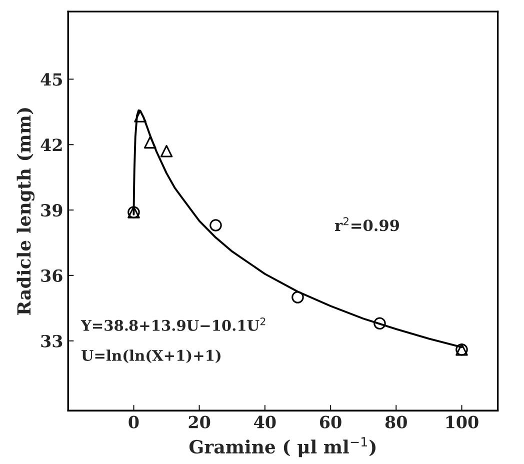  Describe the element at coordinates (51, 275) in the screenshot. I see `y-tick-label: 36` at that location.